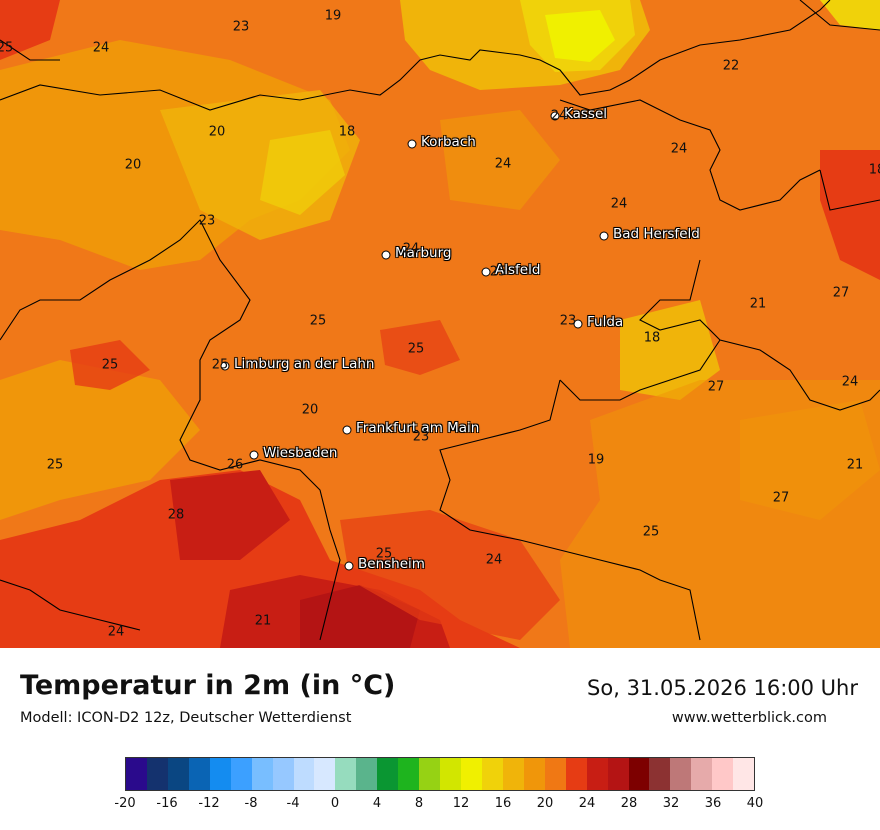 Image resolution: width=880 pixels, height=830 pixels. I want to click on city-marker-fulda, so click(578, 324).